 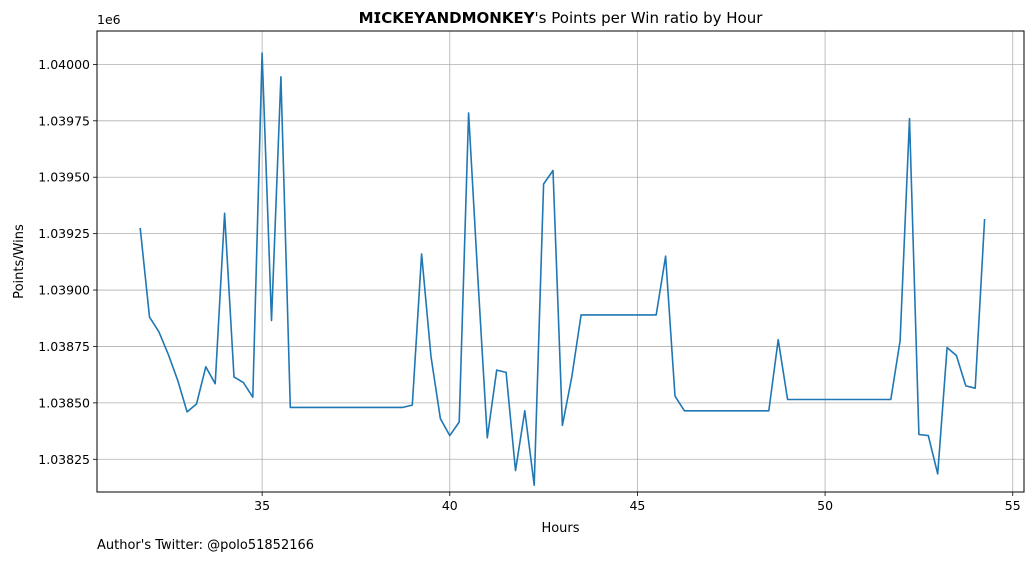 What do you see at coordinates (64, 120) in the screenshot?
I see `y-tick-label: 1.03975` at bounding box center [64, 120].